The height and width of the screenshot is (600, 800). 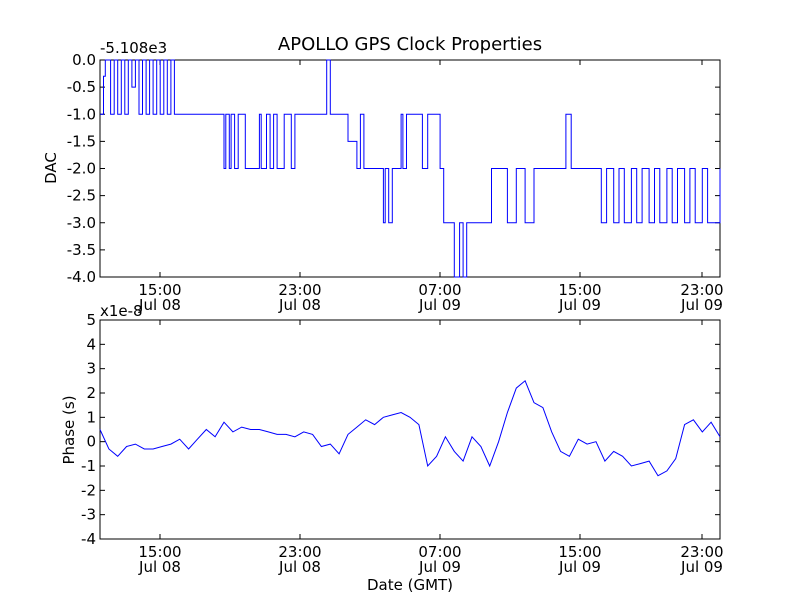 What do you see at coordinates (133, 48) in the screenshot?
I see `dac-offset-label: -5.108e3` at bounding box center [133, 48].